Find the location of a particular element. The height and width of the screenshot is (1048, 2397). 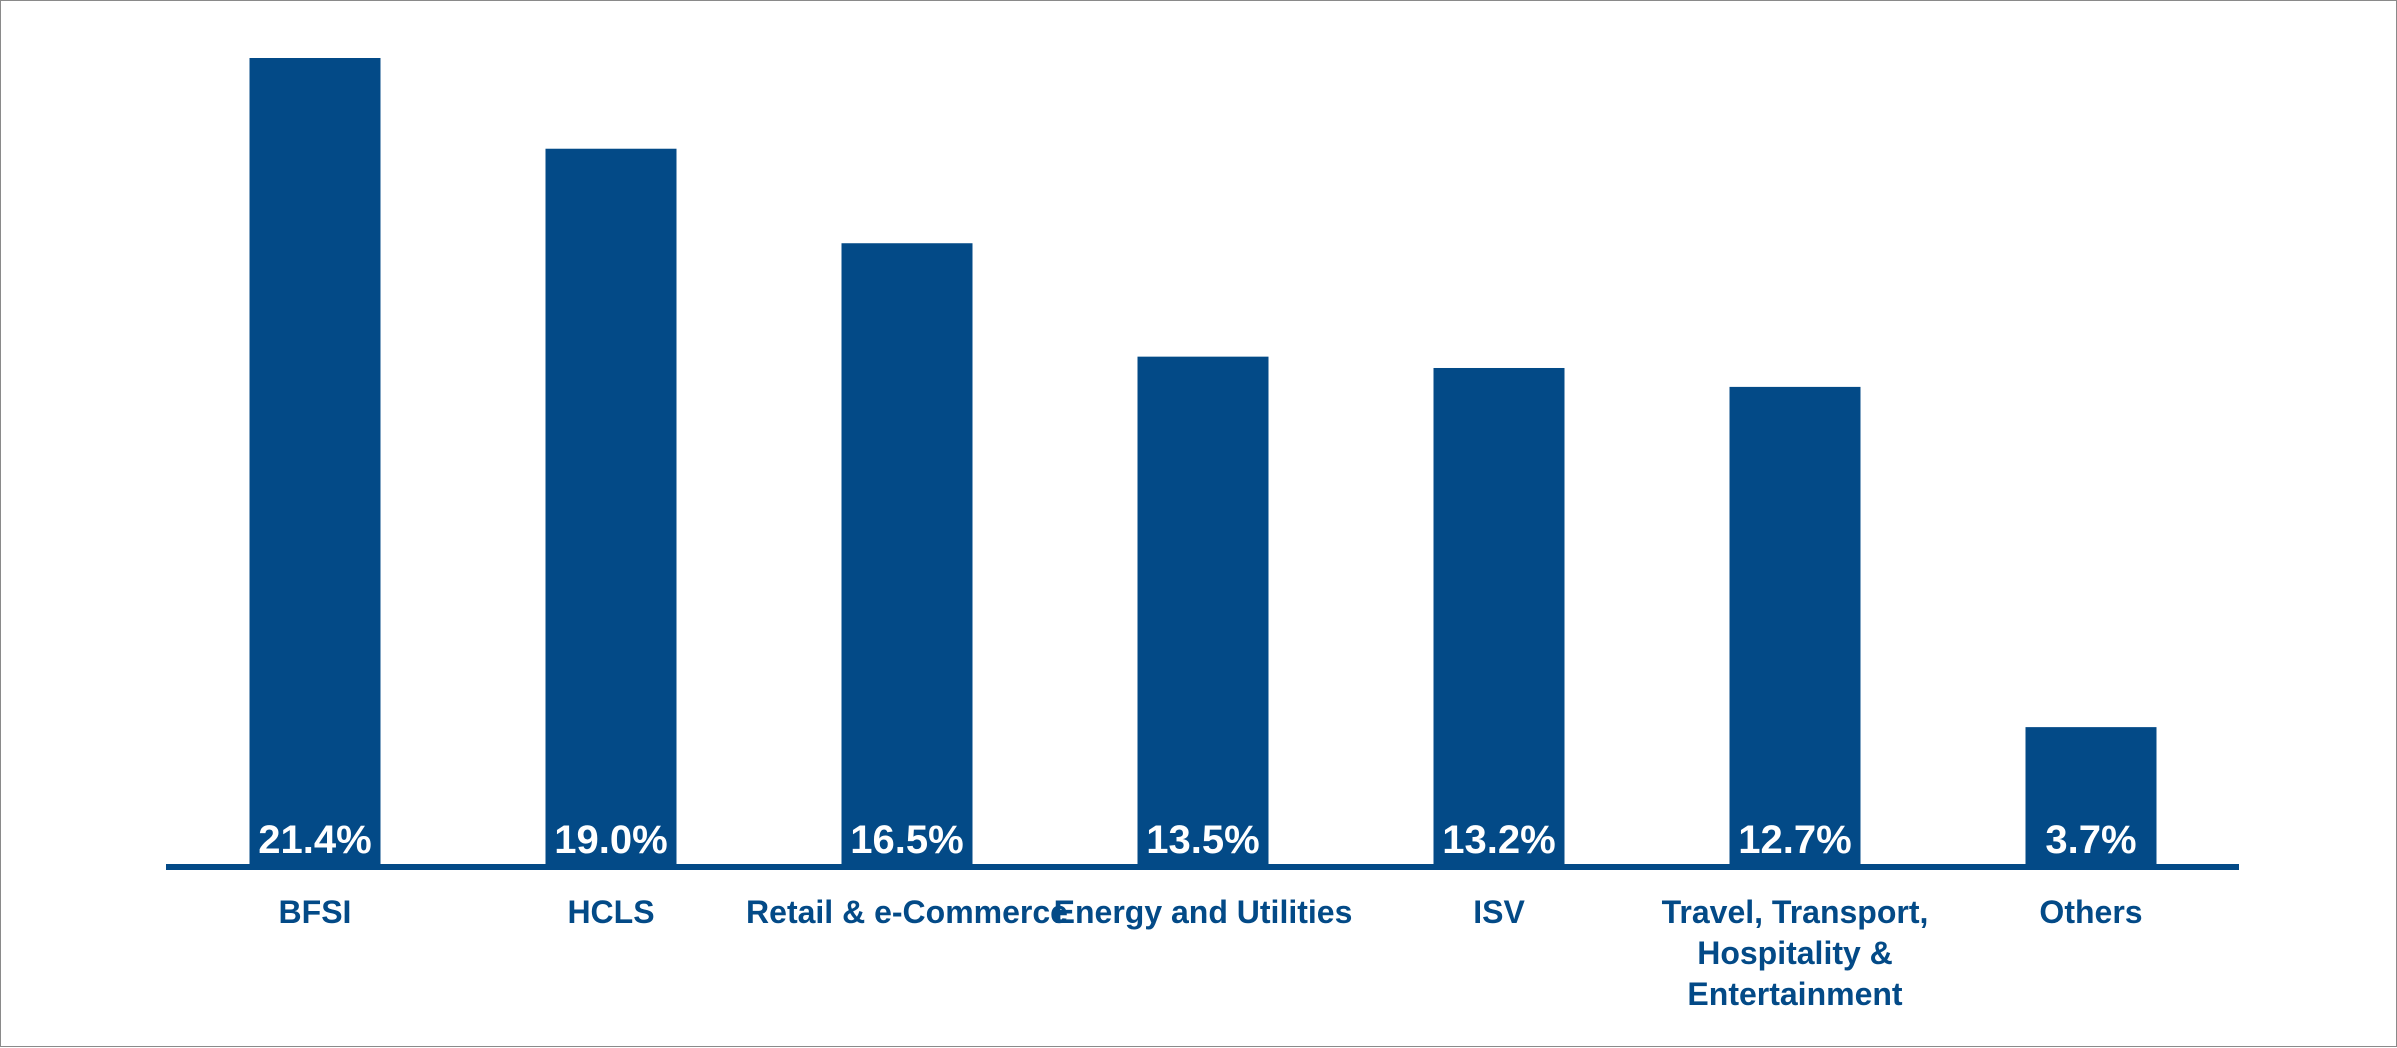

category-label-line: Others is located at coordinates (2090, 912).